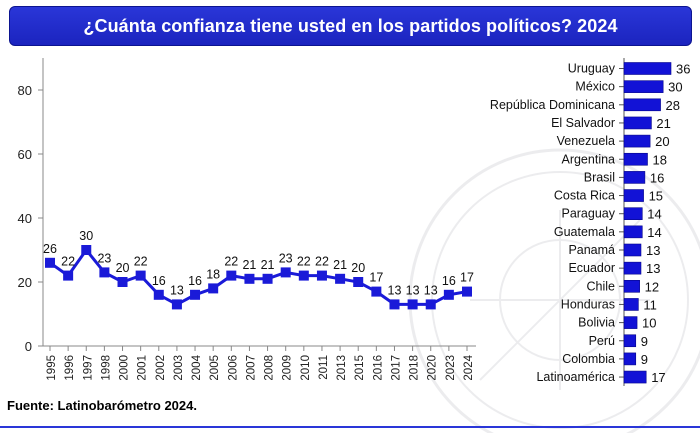  Describe the element at coordinates (213, 274) in the screenshot. I see `data-label: 18` at that location.